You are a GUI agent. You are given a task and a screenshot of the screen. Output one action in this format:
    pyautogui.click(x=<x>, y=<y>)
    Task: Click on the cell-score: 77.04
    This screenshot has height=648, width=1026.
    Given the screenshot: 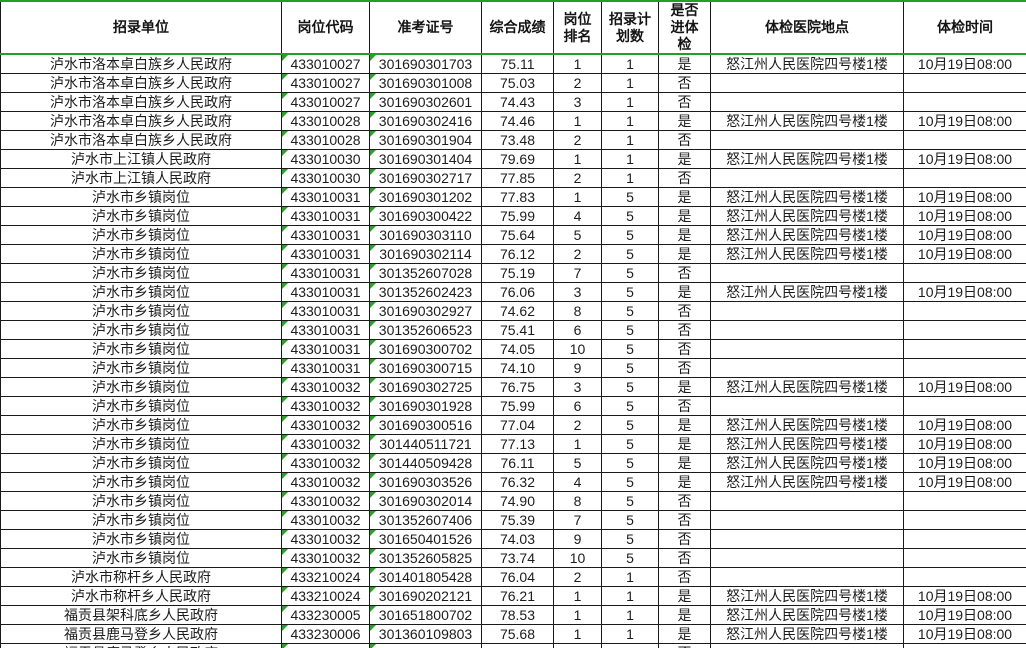 What is the action you would take?
    pyautogui.click(x=517, y=425)
    